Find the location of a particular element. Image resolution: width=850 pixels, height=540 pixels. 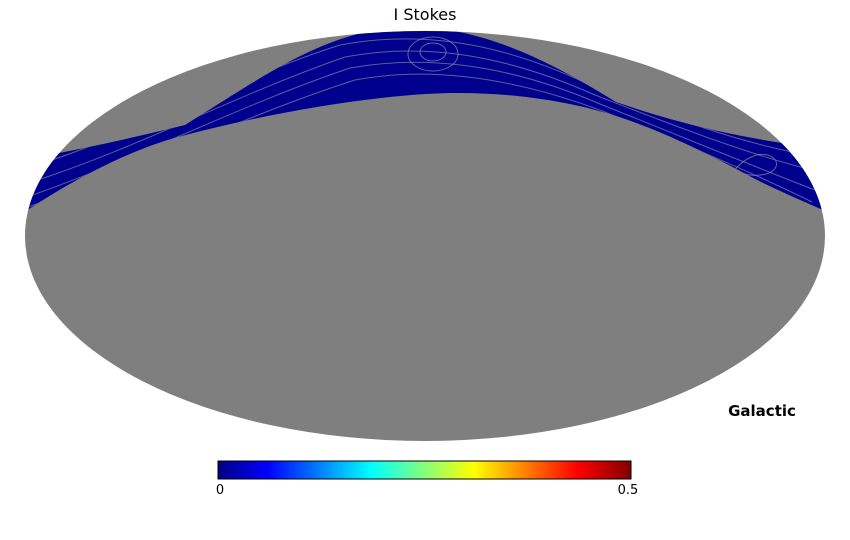

coordinate-system-label: Galactic is located at coordinates (762, 411).